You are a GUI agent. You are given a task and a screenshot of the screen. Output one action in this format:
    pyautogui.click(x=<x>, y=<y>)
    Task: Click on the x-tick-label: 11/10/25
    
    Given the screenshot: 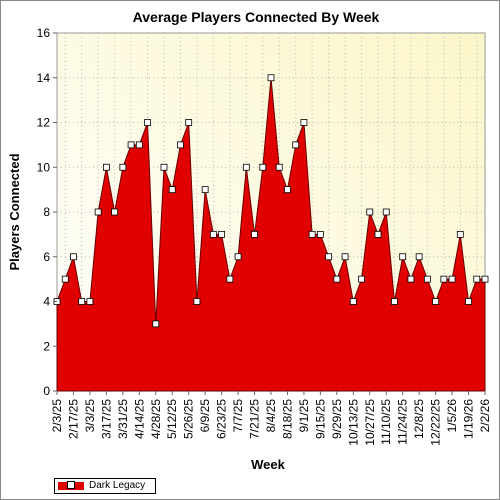 What is the action you would take?
    pyautogui.click(x=386, y=422)
    